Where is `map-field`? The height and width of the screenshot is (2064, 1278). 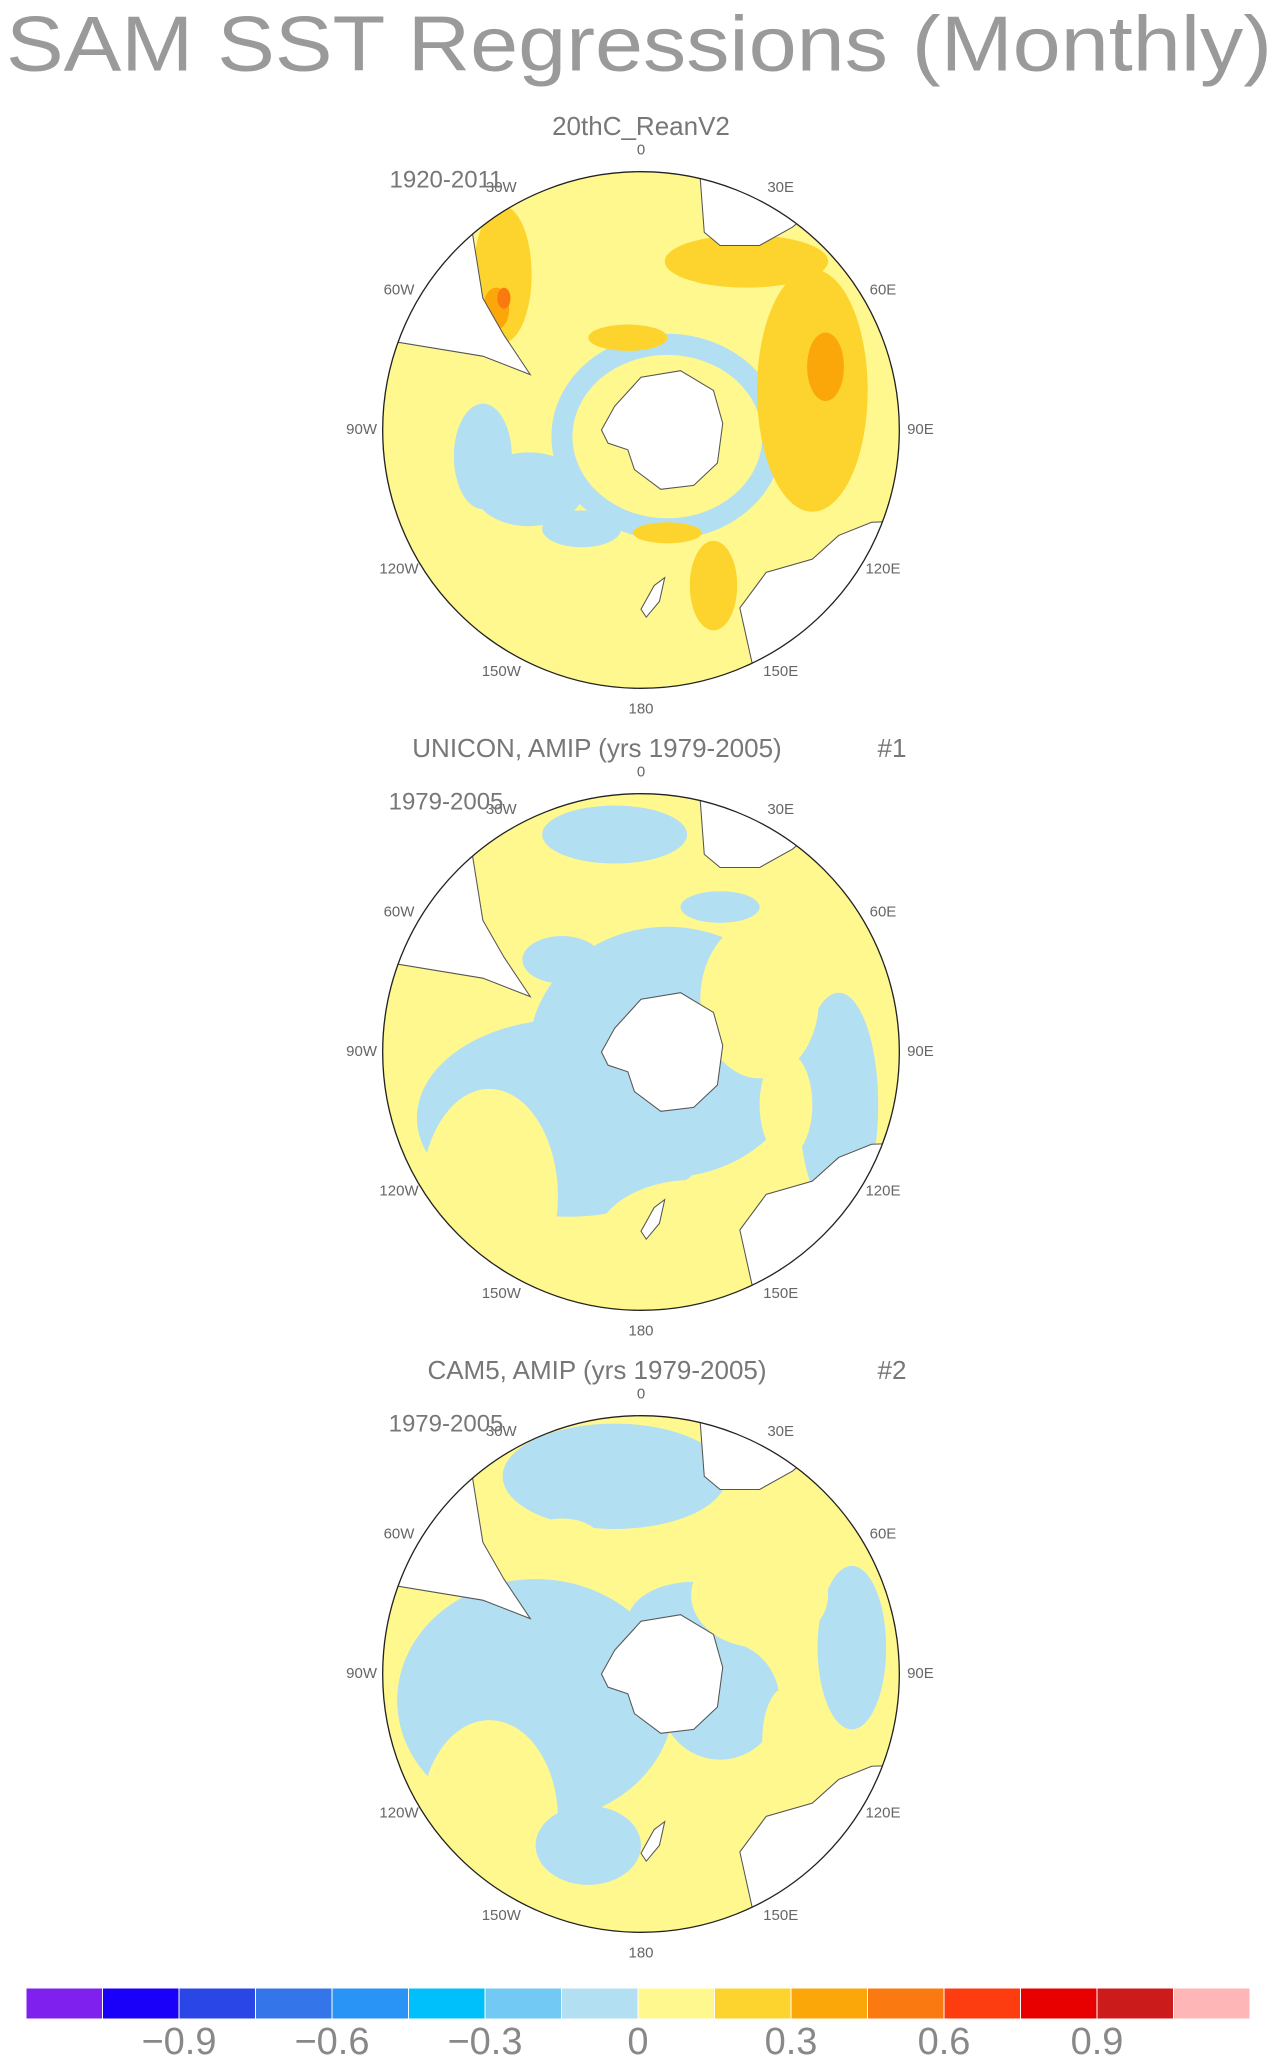
map-field is located at coordinates (641, 1674).